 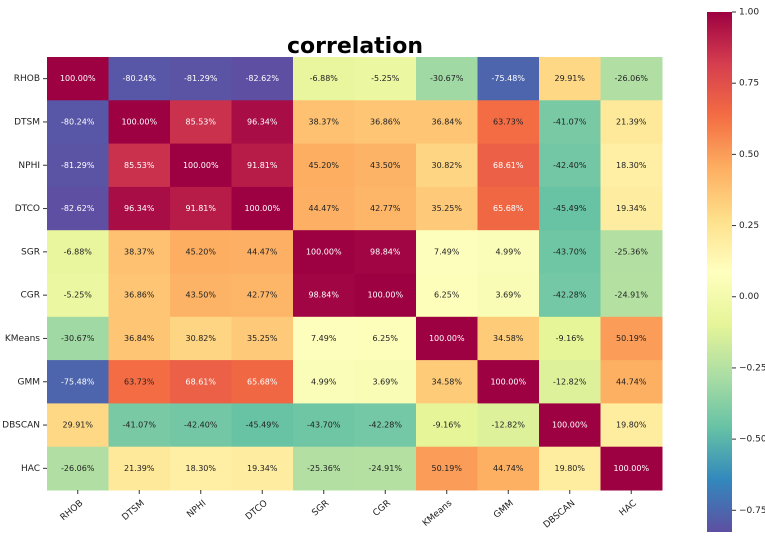 I want to click on cell-label: -5.25%, so click(x=385, y=78).